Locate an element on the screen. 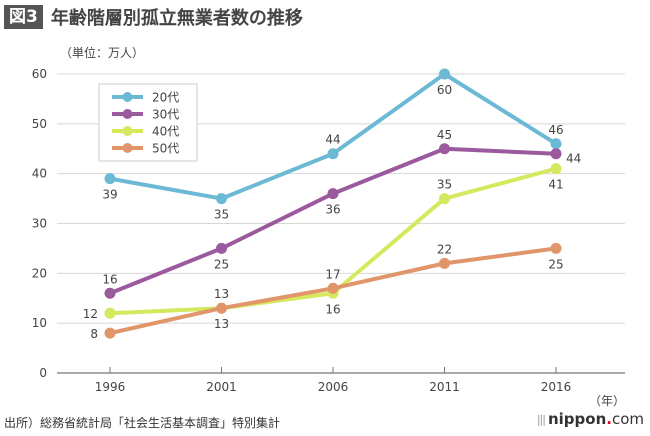 The height and width of the screenshot is (436, 650). x-tick-label: 2006 is located at coordinates (333, 387).